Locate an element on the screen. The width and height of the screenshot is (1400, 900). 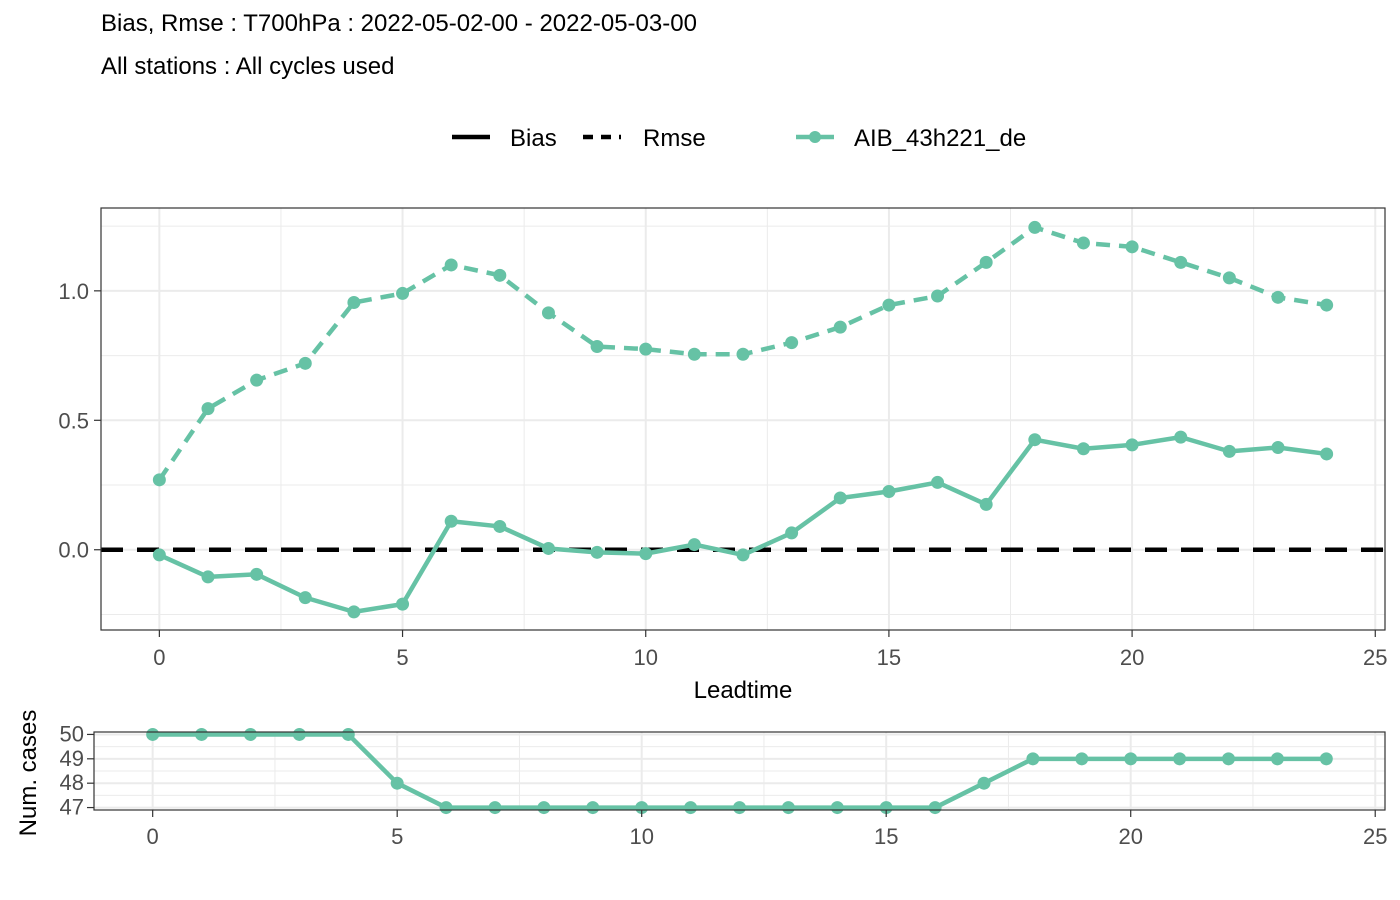
cases-x-tick-label: 15 is located at coordinates (886, 836).